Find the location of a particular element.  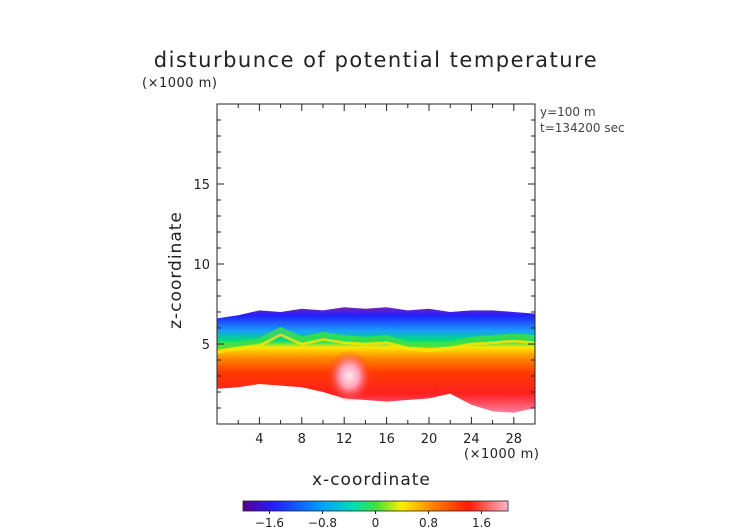

zero-contour-band is located at coordinates (376, 338).